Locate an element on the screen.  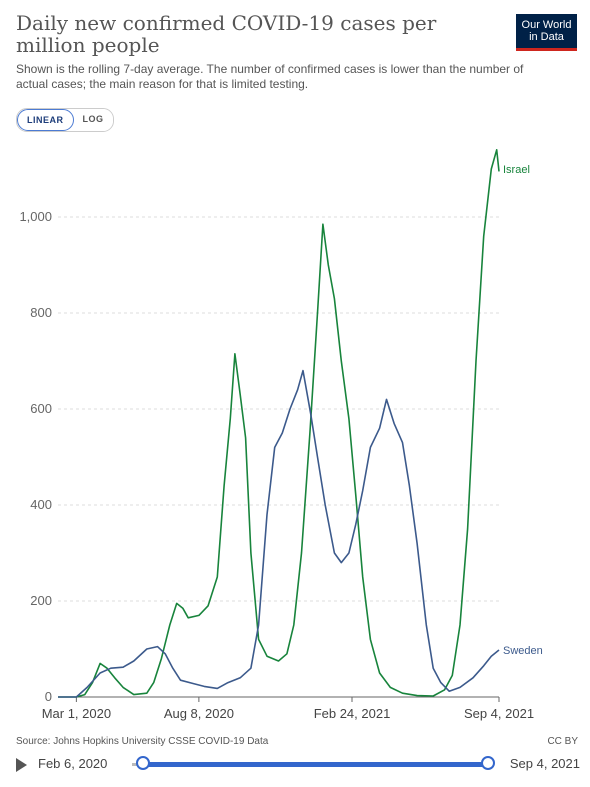
y-tick-label: 600 is located at coordinates (41, 408).